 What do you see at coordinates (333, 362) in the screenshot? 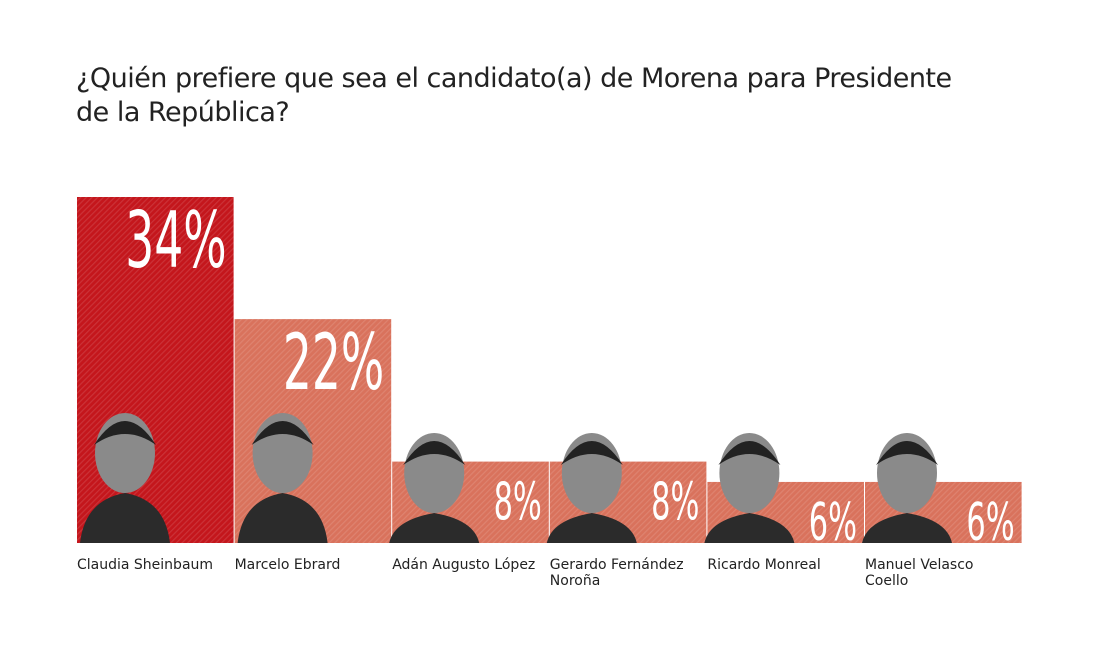
I see `data-label: 22%` at bounding box center [333, 362].